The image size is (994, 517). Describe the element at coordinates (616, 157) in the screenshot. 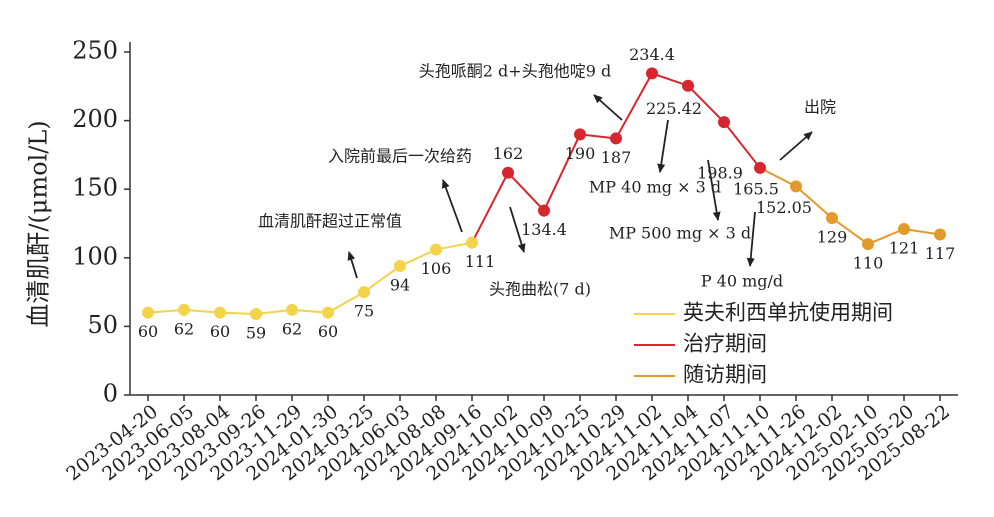

I see `data-label: 187` at that location.